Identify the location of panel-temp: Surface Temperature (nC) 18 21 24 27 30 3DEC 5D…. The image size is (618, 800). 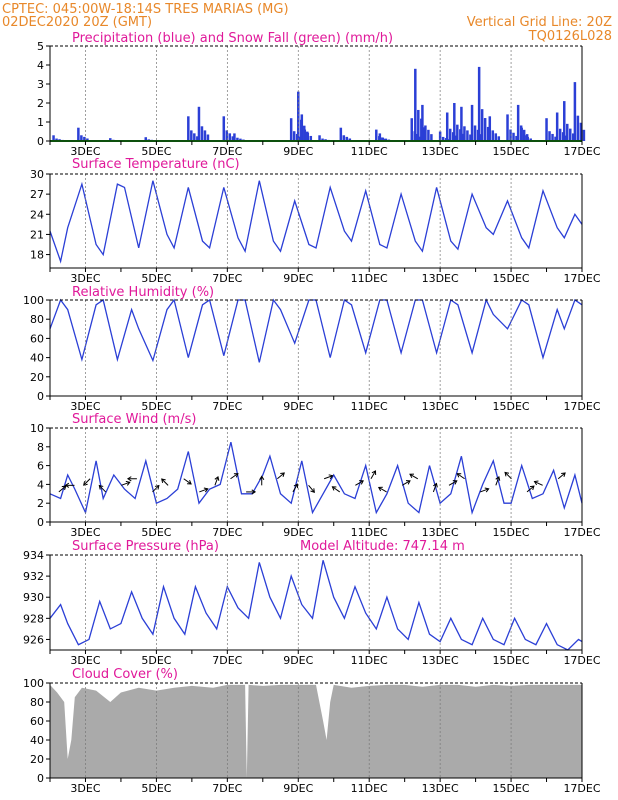
(315, 221).